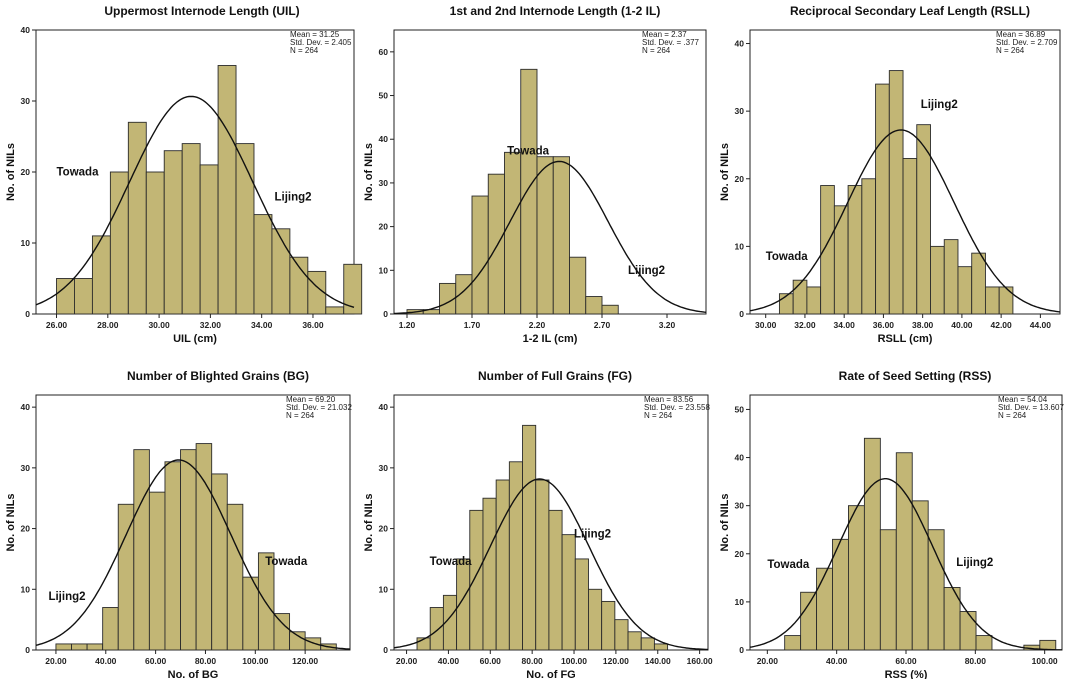  I want to click on x-tick-label: 42.00, so click(1001, 325).